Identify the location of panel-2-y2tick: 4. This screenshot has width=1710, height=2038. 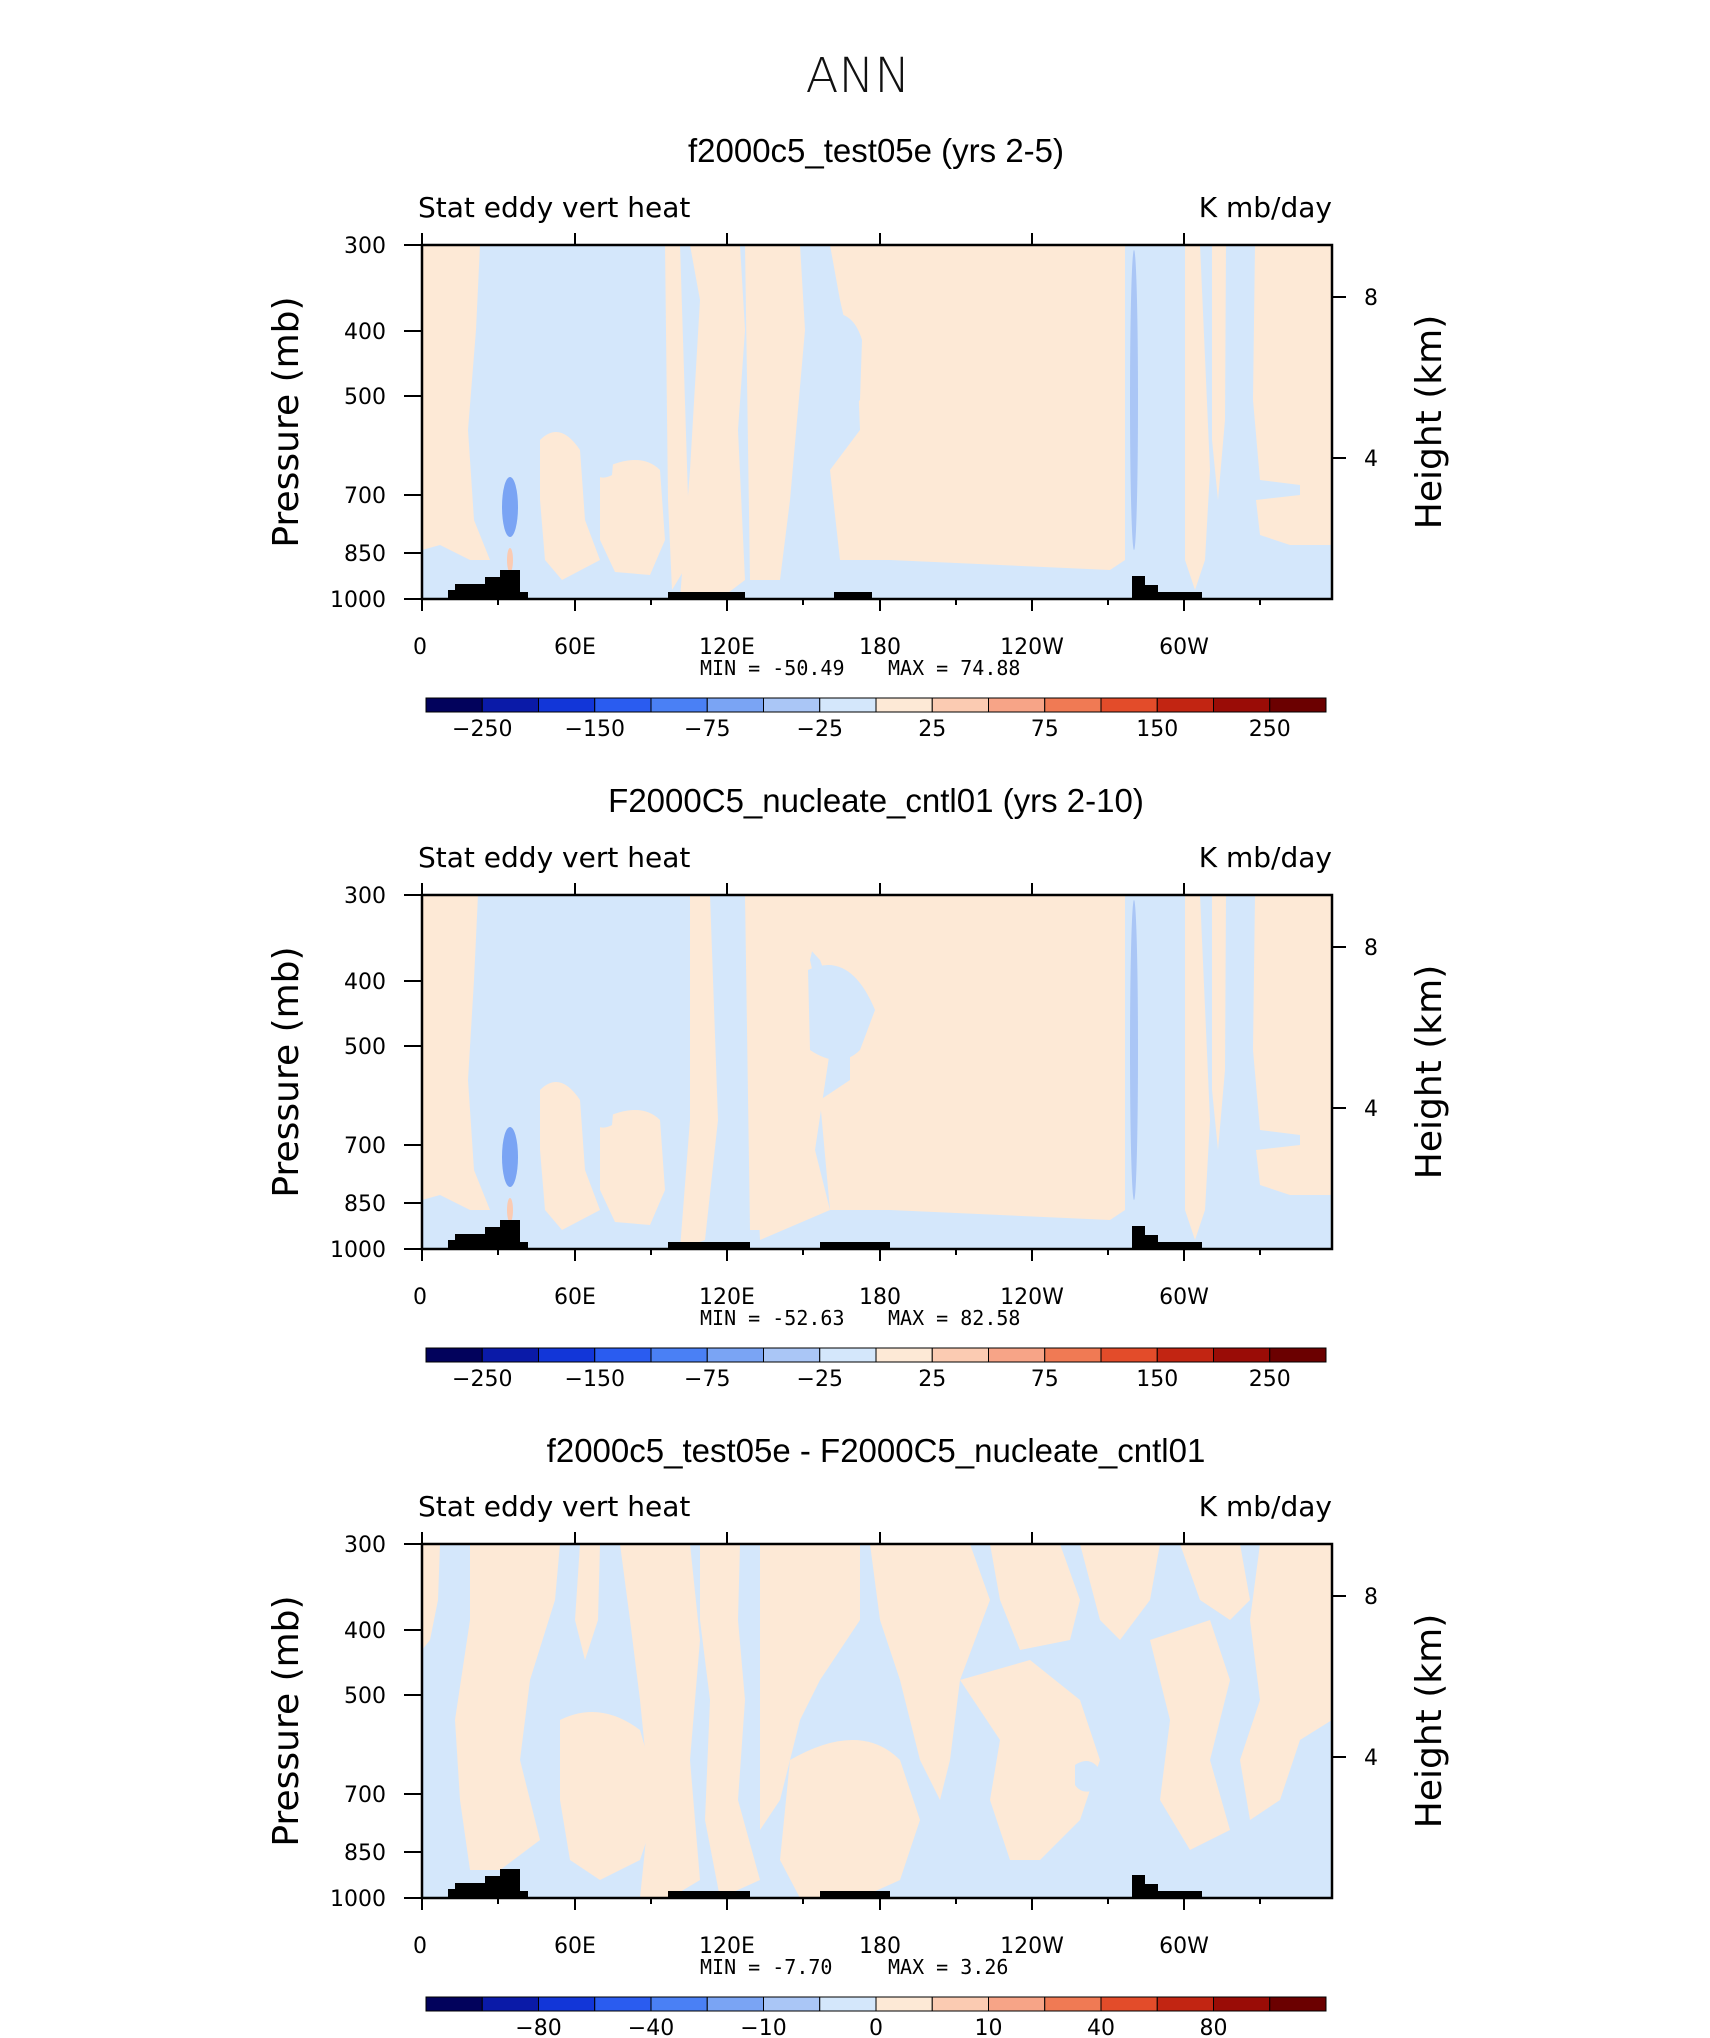
(1371, 1109).